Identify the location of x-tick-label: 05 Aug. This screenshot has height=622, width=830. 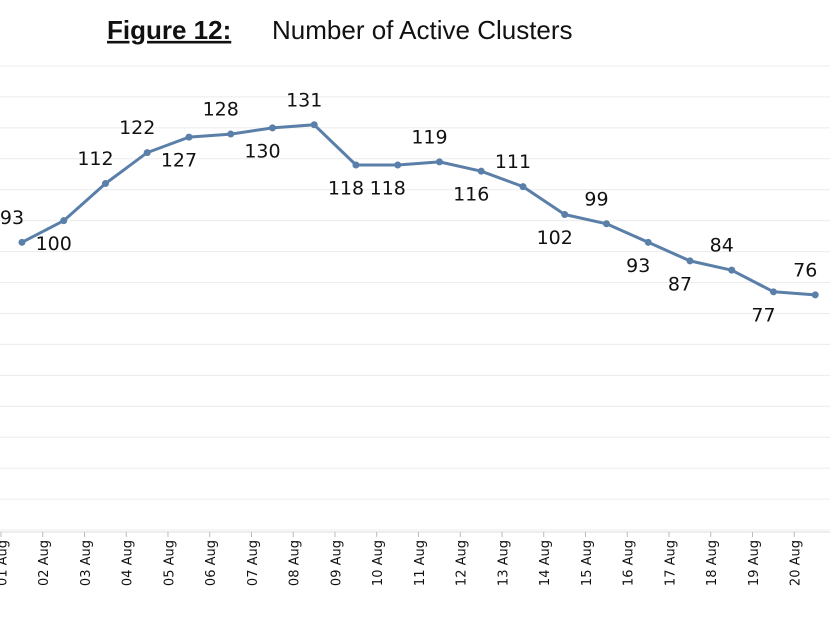
(169, 563).